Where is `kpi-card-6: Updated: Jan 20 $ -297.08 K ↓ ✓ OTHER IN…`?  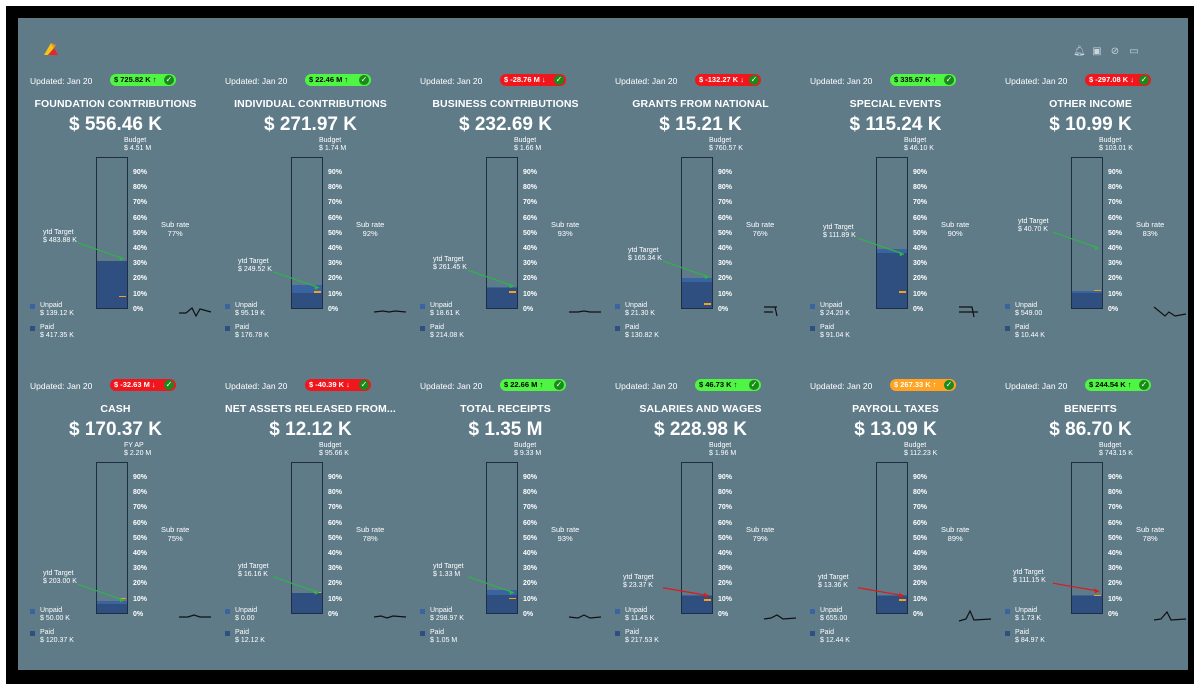
kpi-card-6: Updated: Jan 20 $ -297.08 K ↓ ✓ OTHER IN… is located at coordinates (1090, 178).